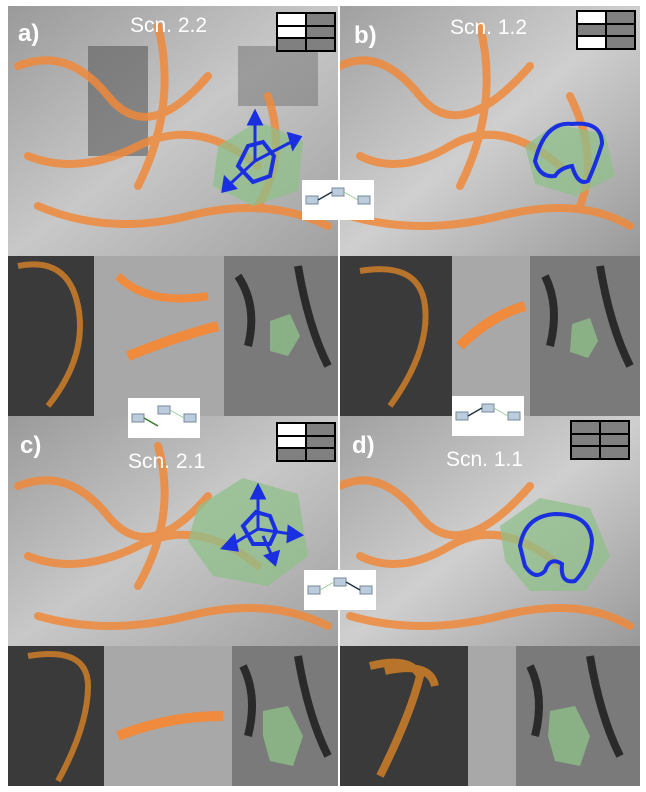 Image resolution: width=646 pixels, height=792 pixels. I want to click on panel-label: d), so click(363, 445).